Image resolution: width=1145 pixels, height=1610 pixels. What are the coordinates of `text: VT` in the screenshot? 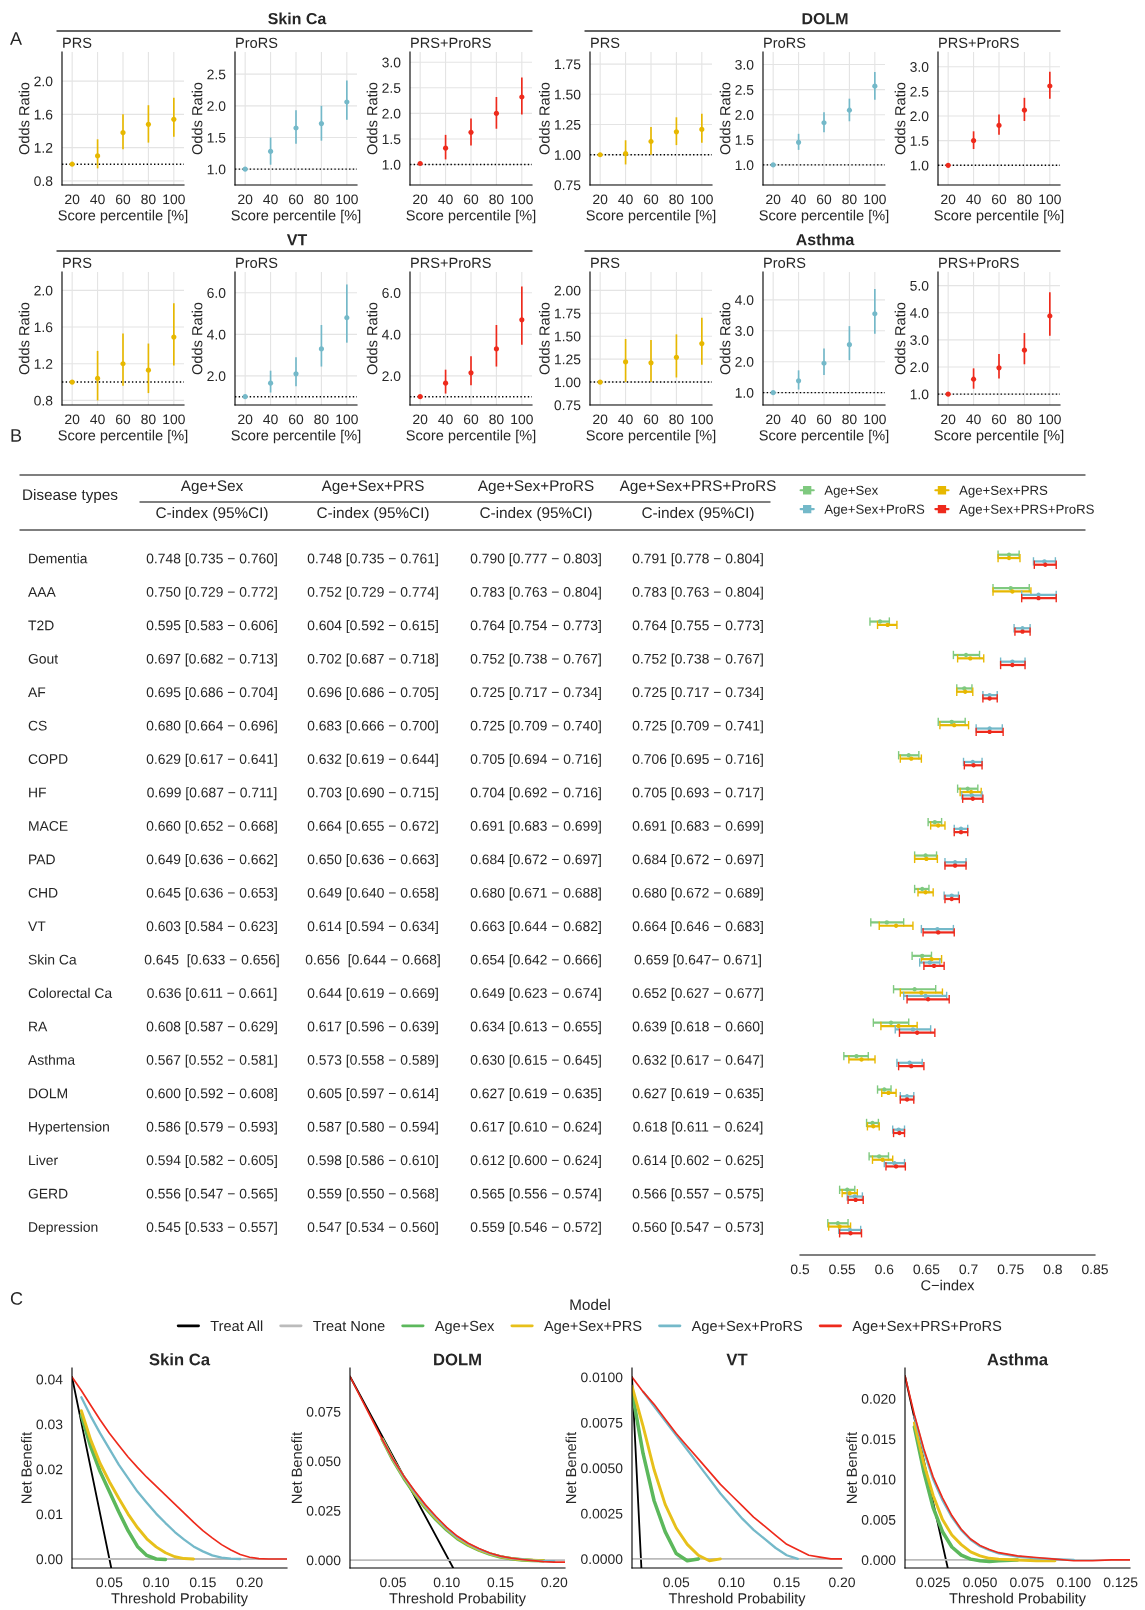 It's located at (297, 240).